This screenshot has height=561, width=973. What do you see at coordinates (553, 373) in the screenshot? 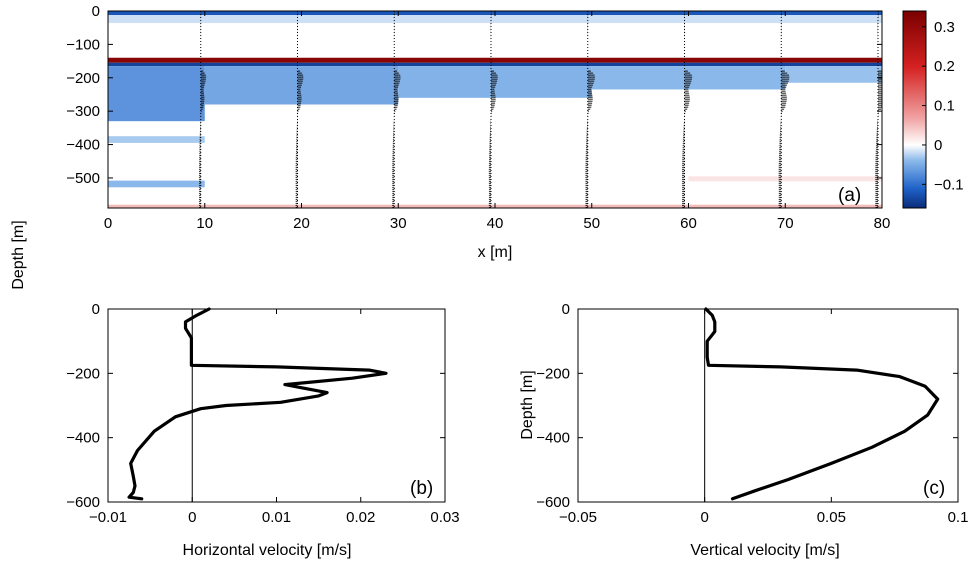
I see `panel-c-y-tick-label: −200` at bounding box center [553, 373].